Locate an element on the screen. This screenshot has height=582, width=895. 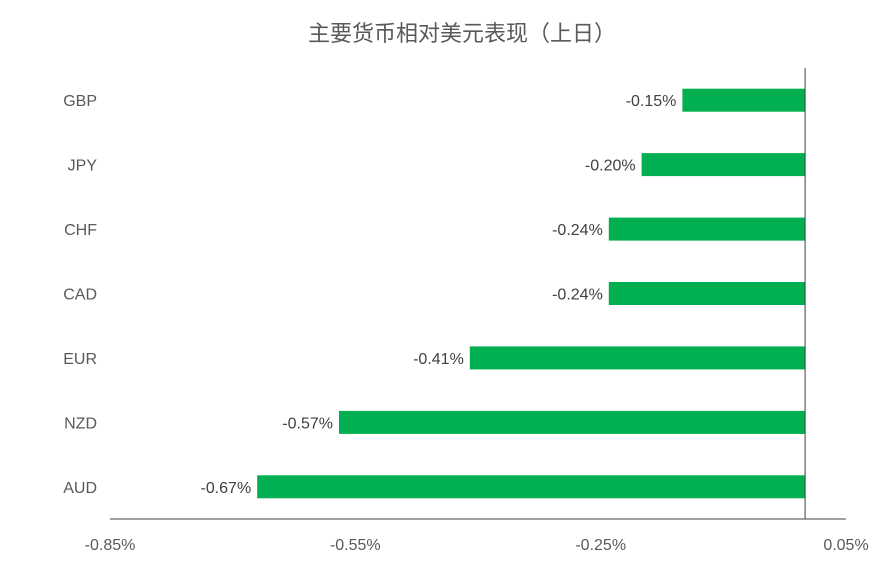
data-label-cad: -0.24% is located at coordinates (577, 295).